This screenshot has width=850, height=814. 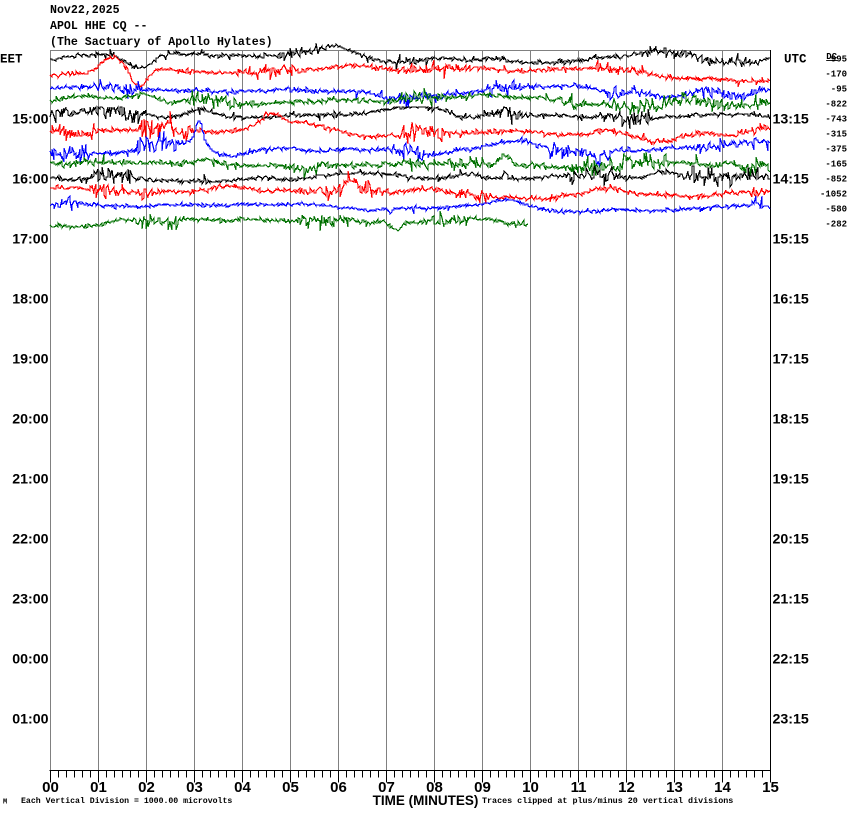 What do you see at coordinates (30, 180) in the screenshot?
I see `svg-text: 16:00` at bounding box center [30, 180].